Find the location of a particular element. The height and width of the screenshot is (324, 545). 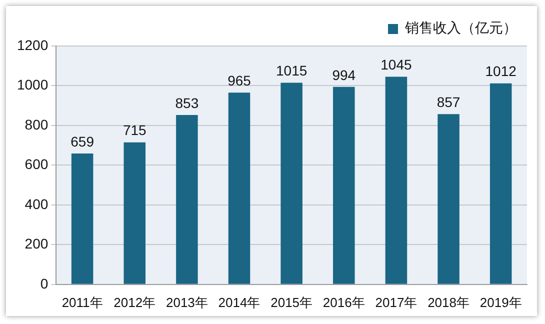

y-tick-label: 1000 is located at coordinates (32, 84).